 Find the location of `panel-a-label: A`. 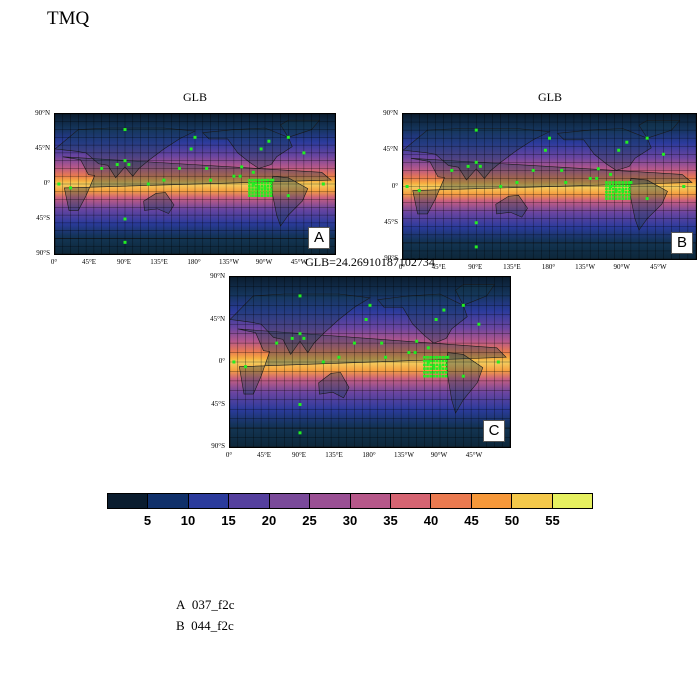

panel-a-label: A is located at coordinates (319, 238).